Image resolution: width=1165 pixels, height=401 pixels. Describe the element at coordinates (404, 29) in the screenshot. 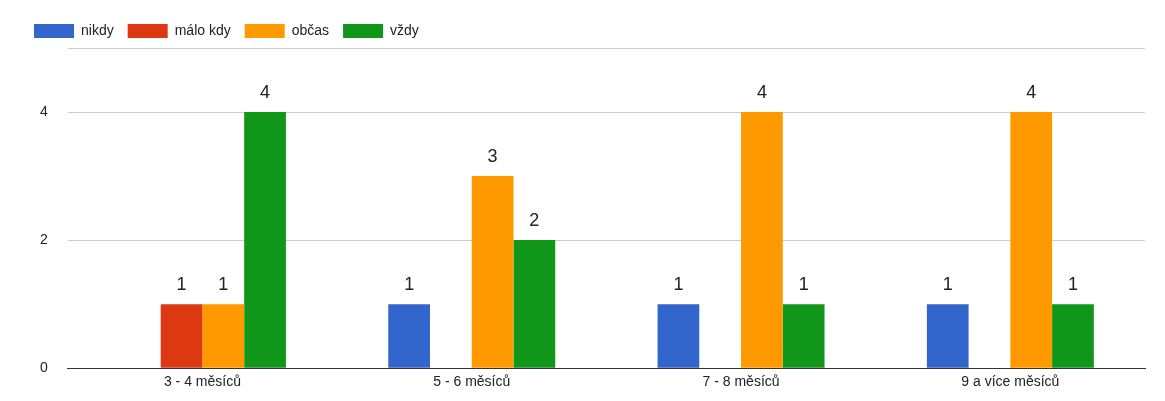

I see `legend-label: vždy` at that location.